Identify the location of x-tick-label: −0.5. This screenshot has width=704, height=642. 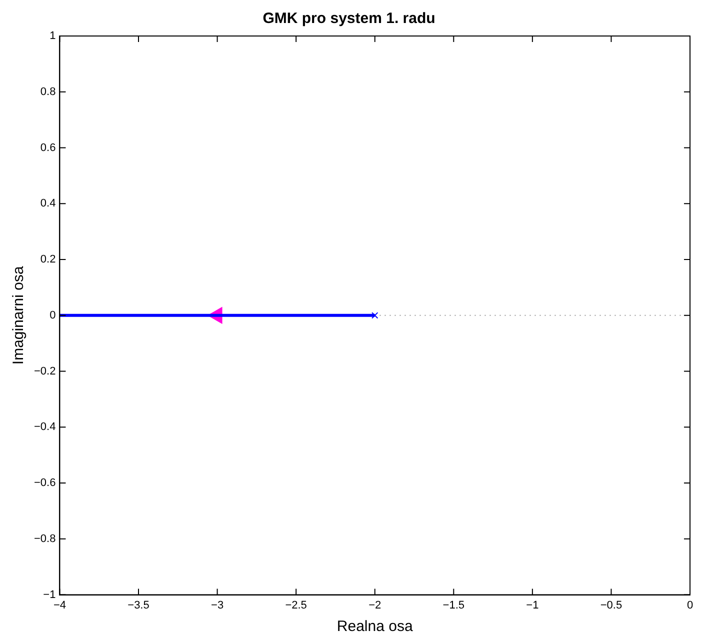
(611, 605).